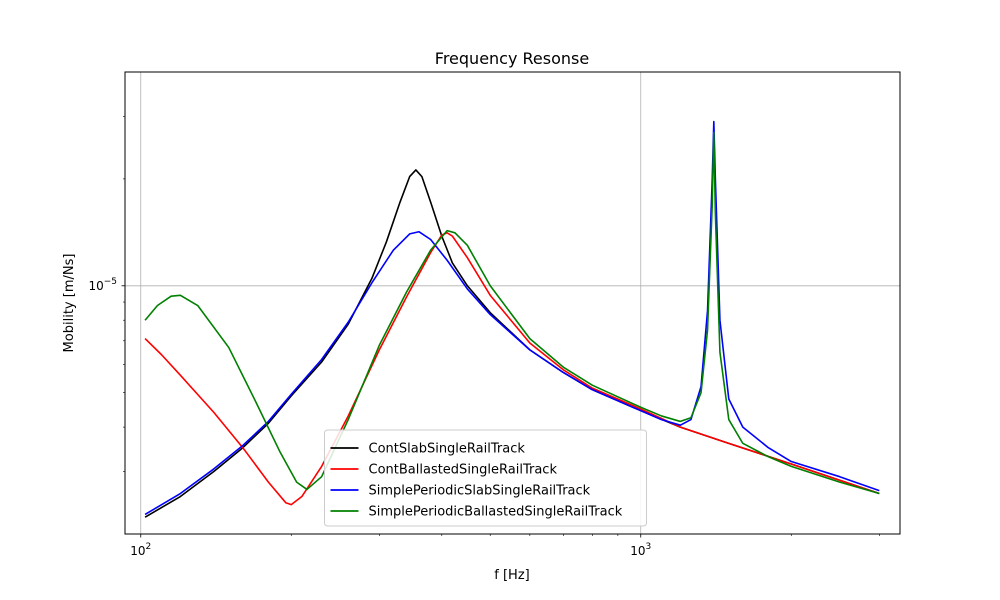 The height and width of the screenshot is (600, 1000). Describe the element at coordinates (496, 512) in the screenshot. I see `legend-entry-label: SimplePeriodicBallastedSingleRailTrack` at that location.